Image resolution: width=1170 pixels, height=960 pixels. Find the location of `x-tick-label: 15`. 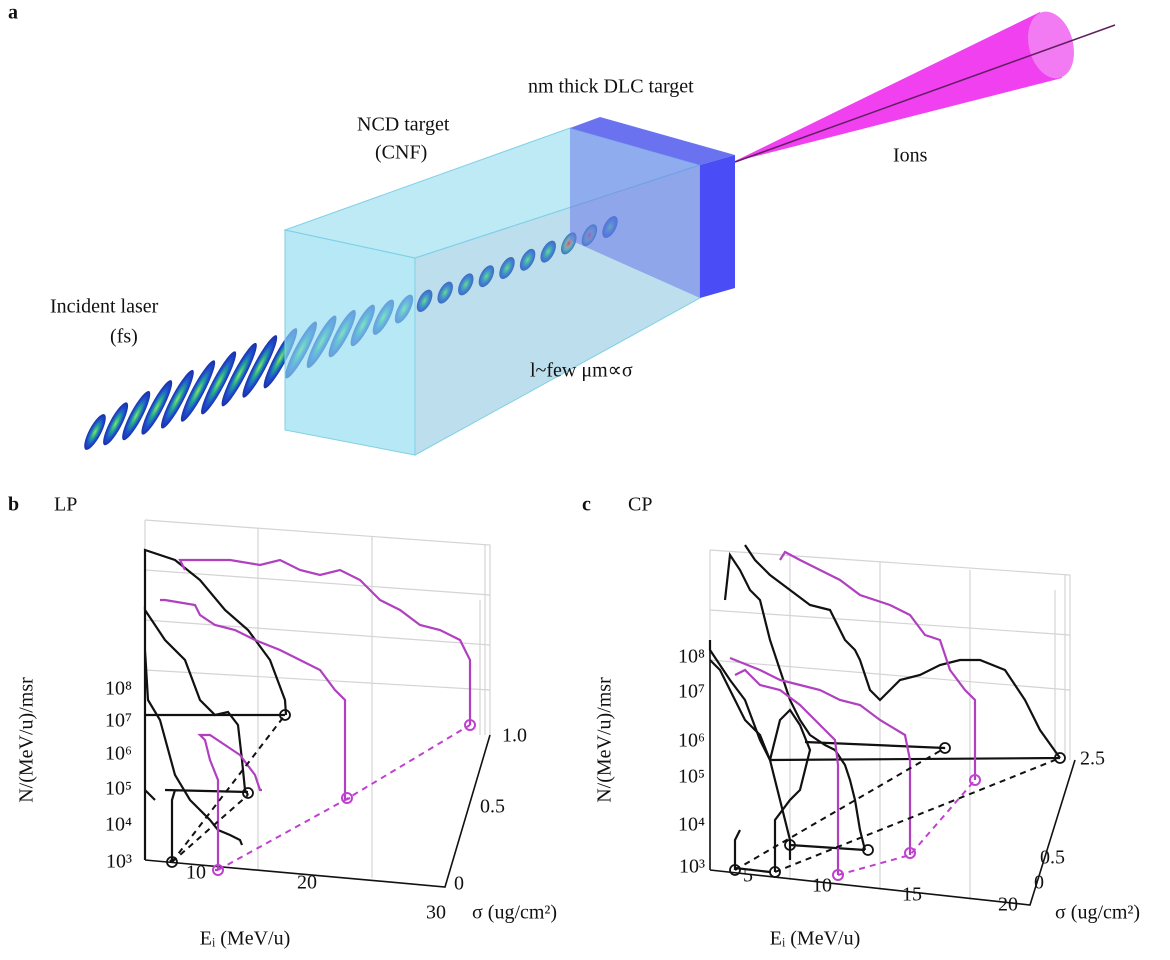

x-tick-label: 15 is located at coordinates (912, 895).